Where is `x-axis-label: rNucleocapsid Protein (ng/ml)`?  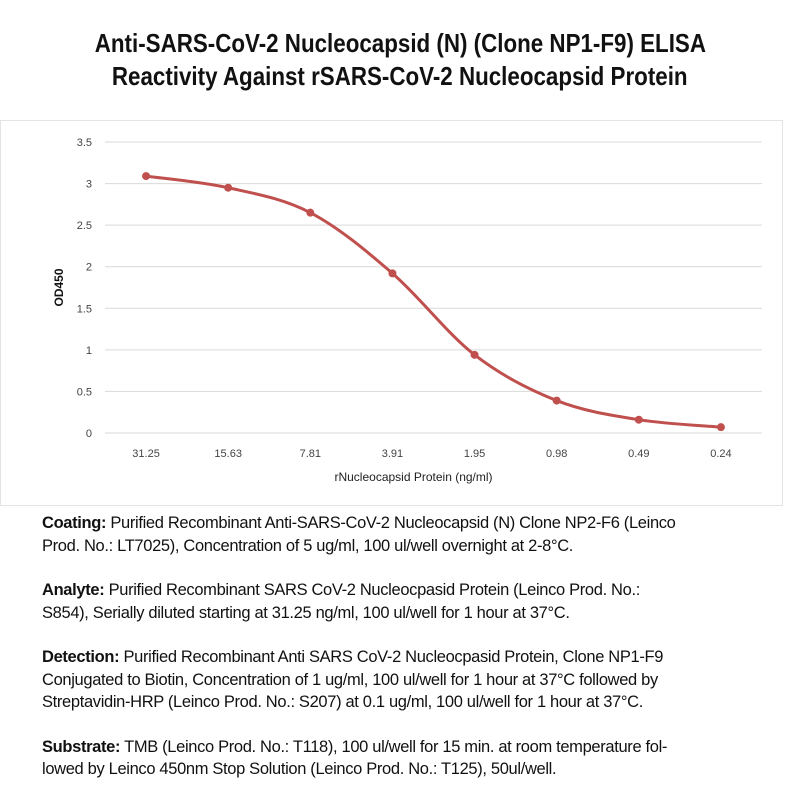 x-axis-label: rNucleocapsid Protein (ng/ml) is located at coordinates (413, 477).